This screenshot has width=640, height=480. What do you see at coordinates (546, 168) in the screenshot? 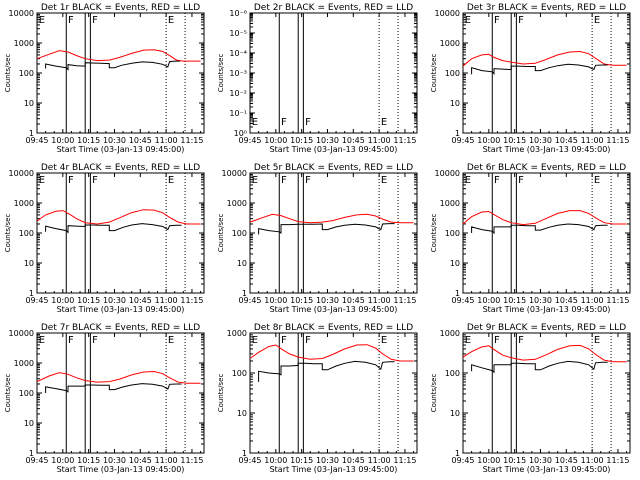
I see `plot-title: Det 6r BLACK = Events, RED = LLD` at bounding box center [546, 168].